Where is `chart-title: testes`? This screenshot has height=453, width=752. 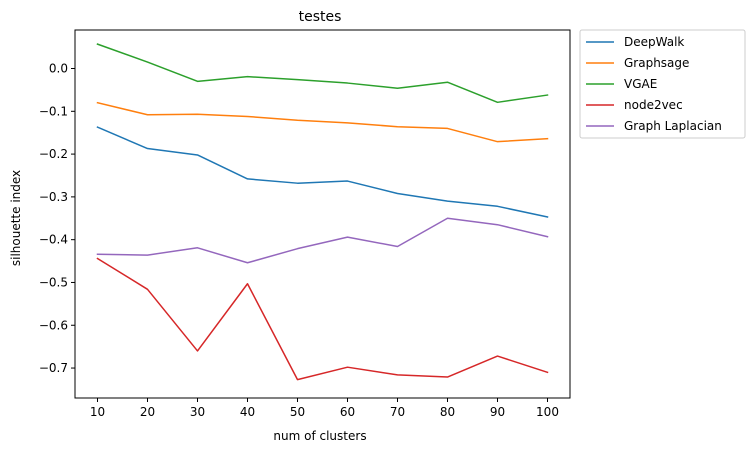
chart-title: testes is located at coordinates (320, 17).